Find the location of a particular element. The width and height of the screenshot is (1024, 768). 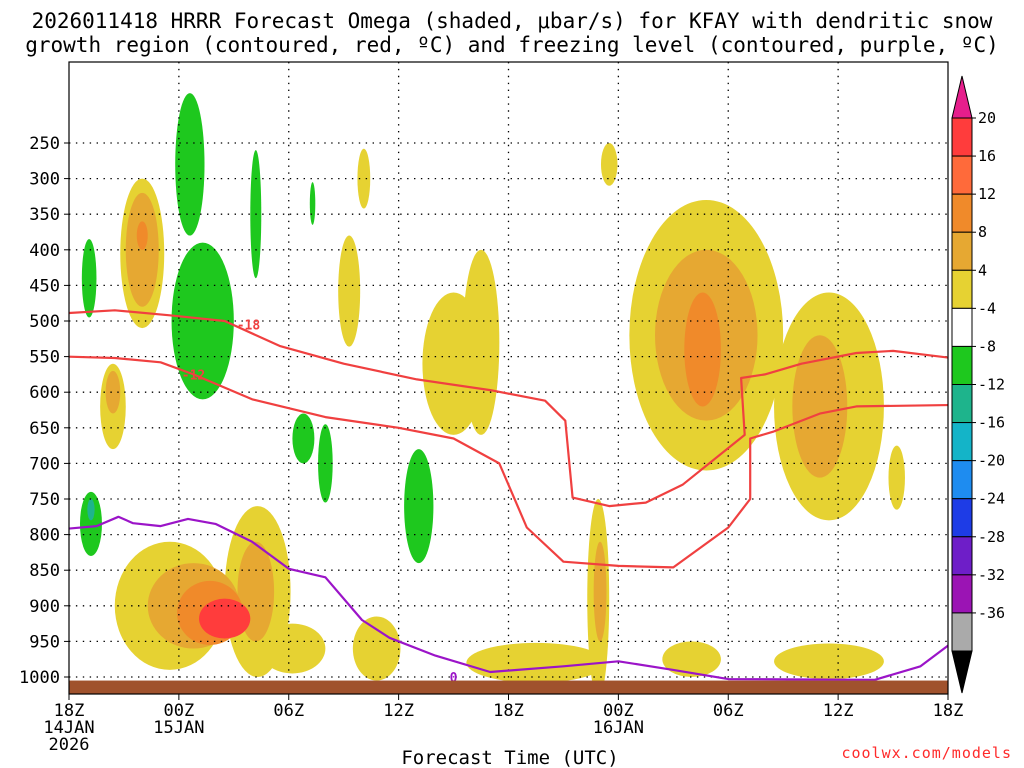

colorbar-label-5: -4 is located at coordinates (987, 308).